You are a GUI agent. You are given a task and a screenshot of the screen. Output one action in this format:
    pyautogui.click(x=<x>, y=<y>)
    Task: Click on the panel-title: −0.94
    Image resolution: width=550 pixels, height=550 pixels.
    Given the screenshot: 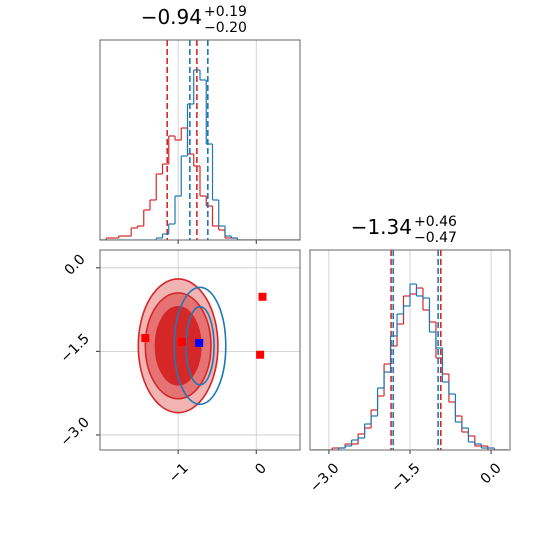 What is the action you would take?
    pyautogui.click(x=171, y=17)
    